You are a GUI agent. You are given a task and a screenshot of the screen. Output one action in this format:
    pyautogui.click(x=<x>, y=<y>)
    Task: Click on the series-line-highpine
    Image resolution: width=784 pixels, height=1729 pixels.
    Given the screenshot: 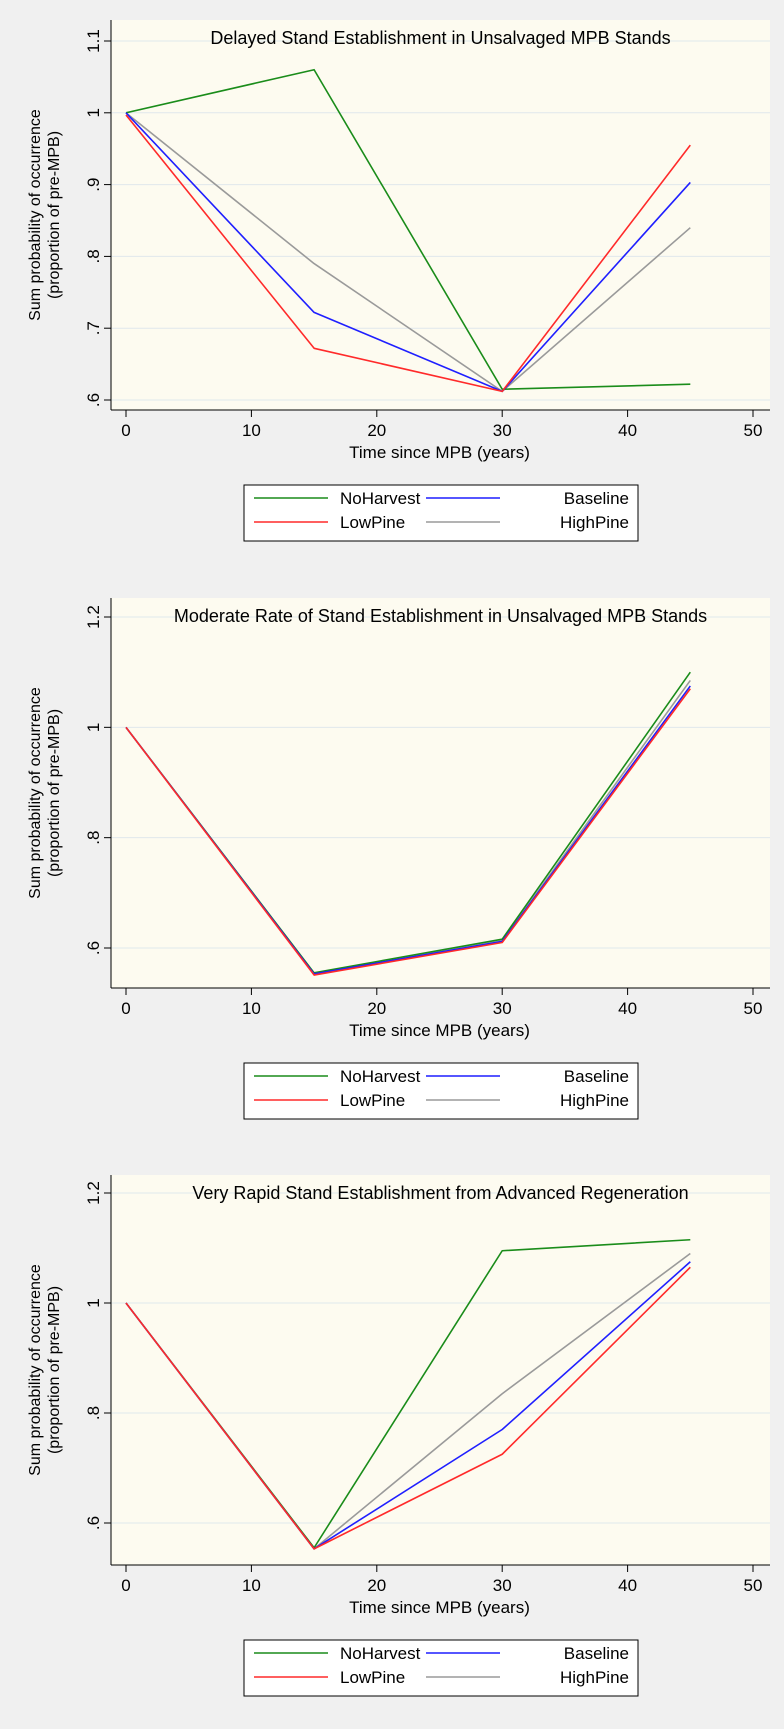 What is the action you would take?
    pyautogui.click(x=408, y=252)
    